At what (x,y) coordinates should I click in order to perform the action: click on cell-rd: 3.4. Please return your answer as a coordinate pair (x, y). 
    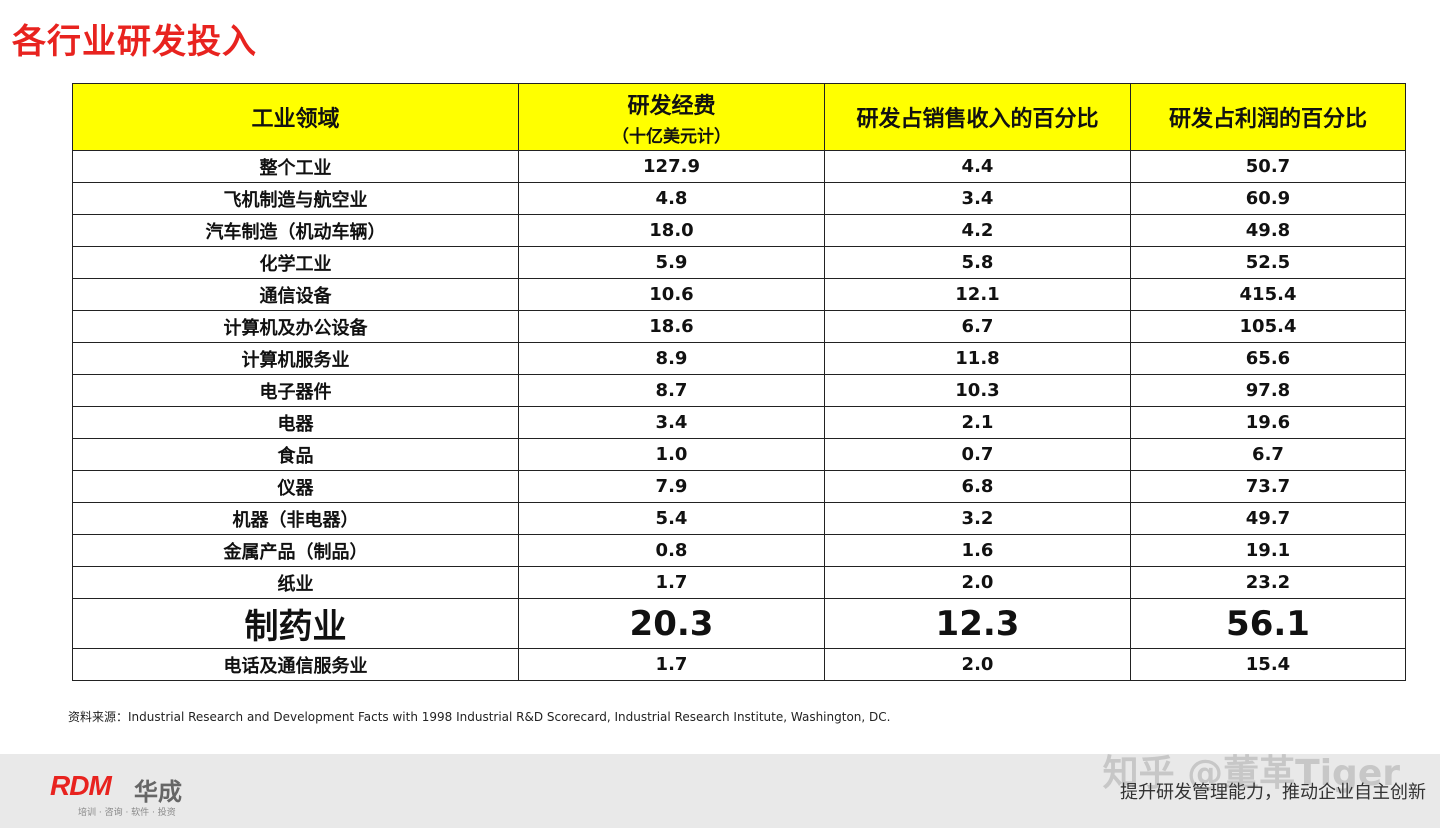
    Looking at the image, I should click on (671, 422).